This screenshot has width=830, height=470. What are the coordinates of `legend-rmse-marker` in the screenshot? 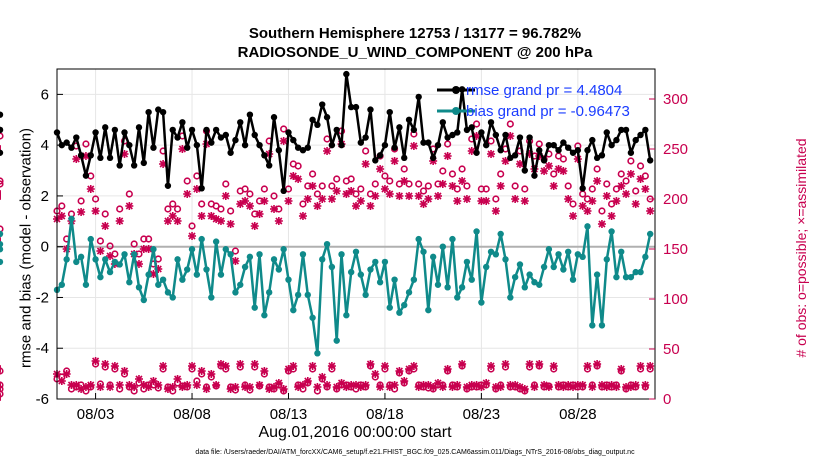 It's located at (456, 90).